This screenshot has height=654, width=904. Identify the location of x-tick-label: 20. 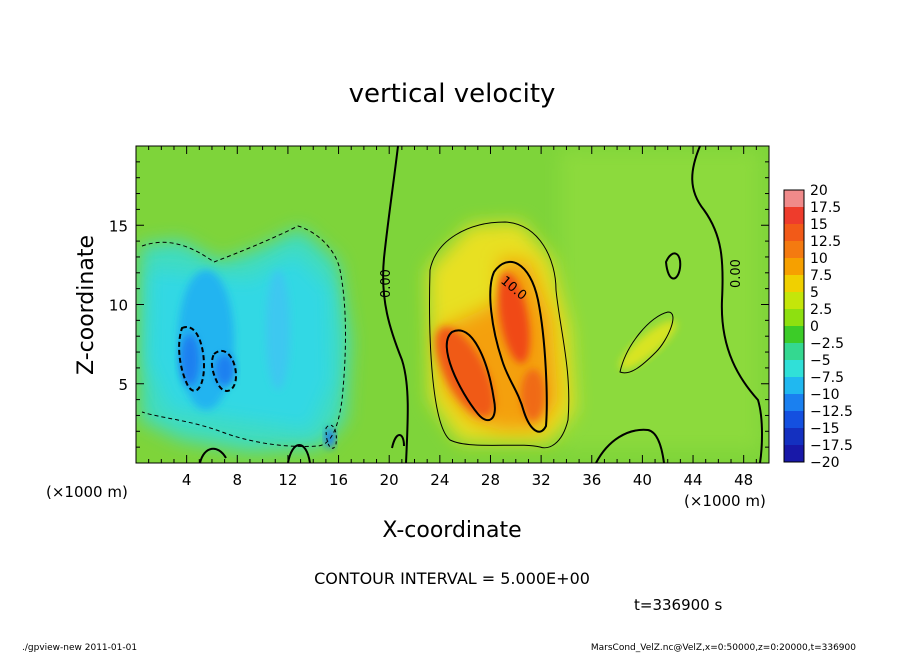
(389, 480).